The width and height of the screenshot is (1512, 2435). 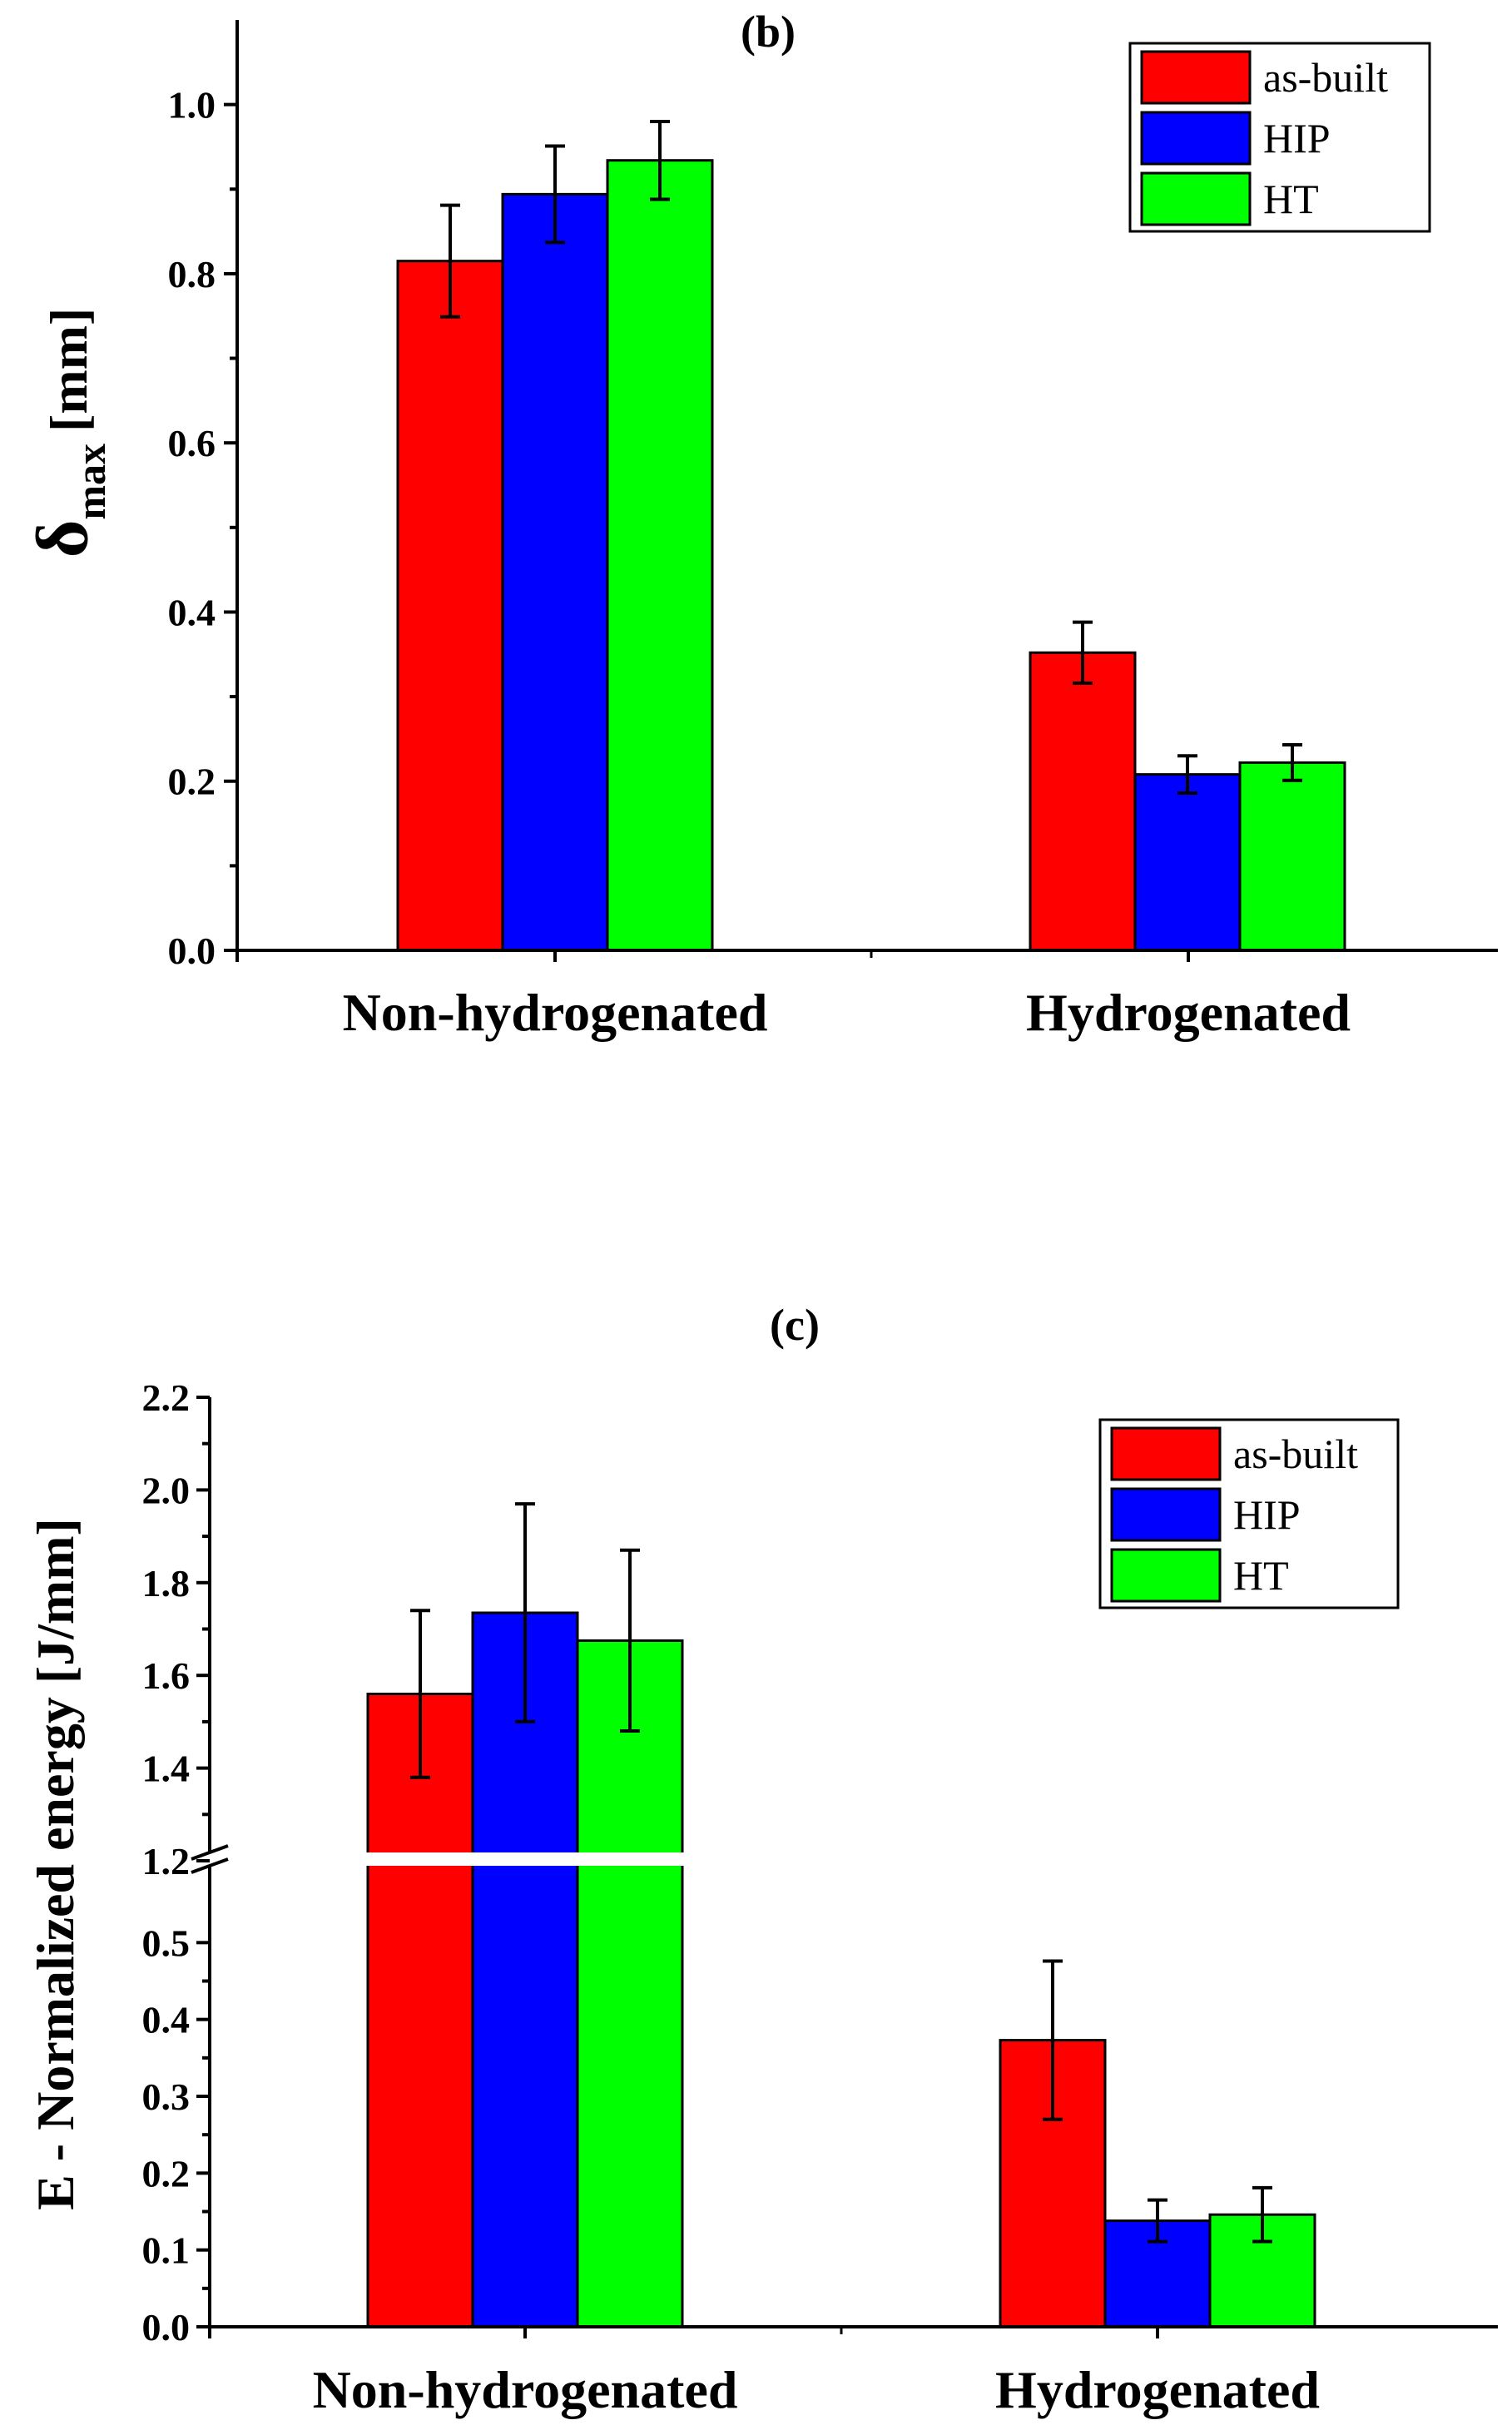 What do you see at coordinates (1325, 78) in the screenshot?
I see `chart-b-legend-label: as-built` at bounding box center [1325, 78].